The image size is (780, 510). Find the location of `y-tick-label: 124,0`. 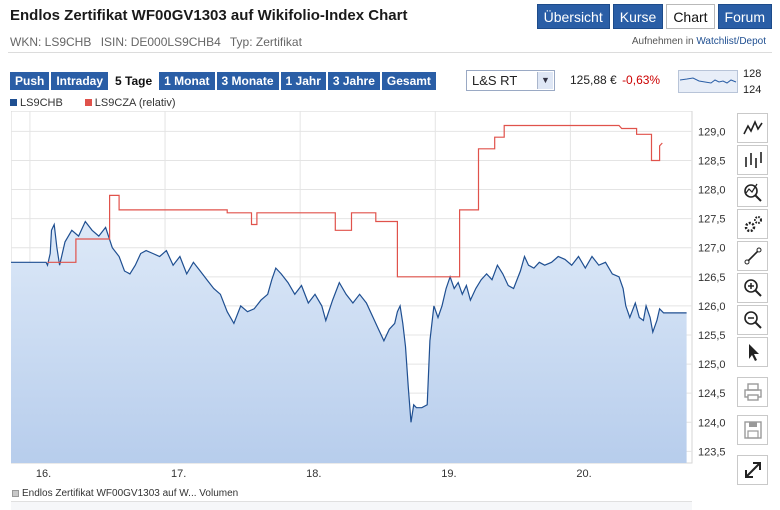

y-tick-label: 124,0 is located at coordinates (712, 423).